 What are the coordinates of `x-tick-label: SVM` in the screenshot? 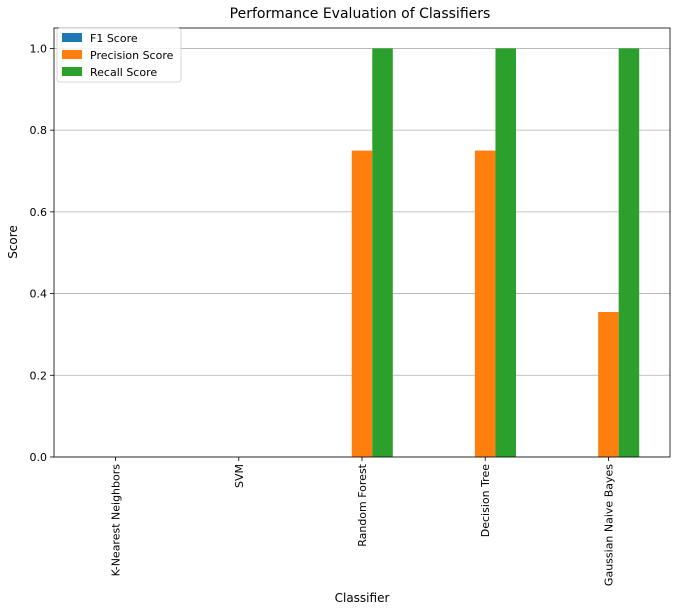 It's located at (239, 476).